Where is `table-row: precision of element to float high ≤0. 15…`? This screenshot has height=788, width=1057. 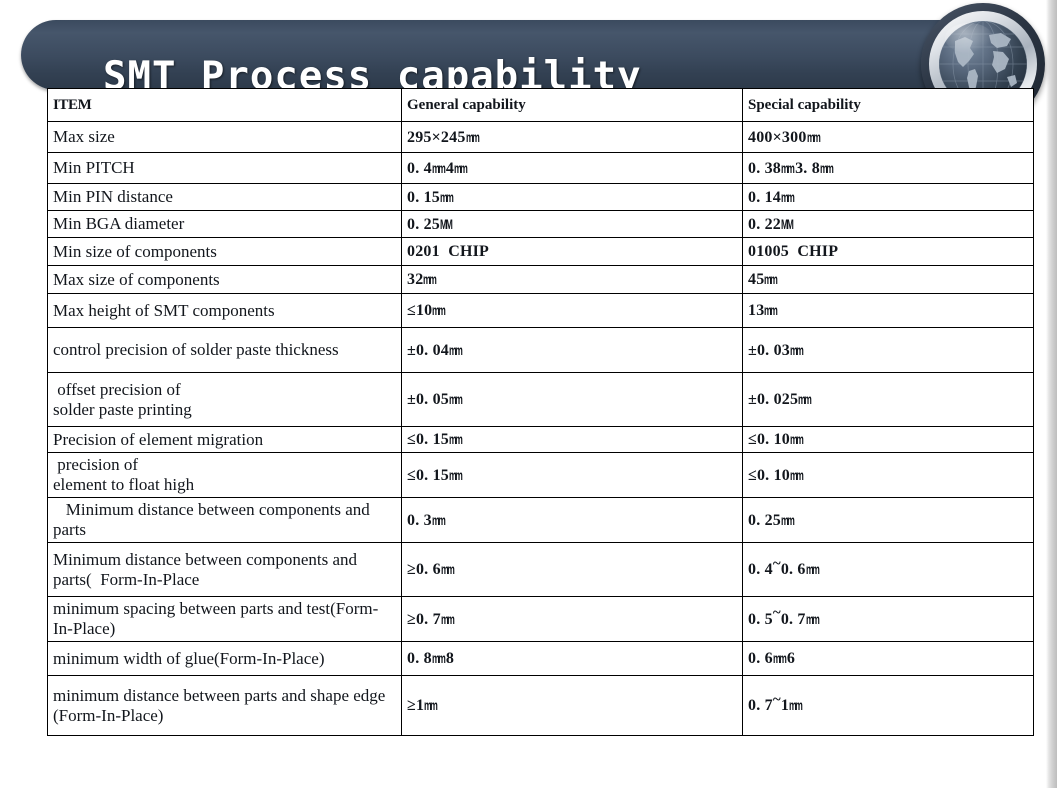 table-row: precision of element to float high ≤0. 15… is located at coordinates (540, 475).